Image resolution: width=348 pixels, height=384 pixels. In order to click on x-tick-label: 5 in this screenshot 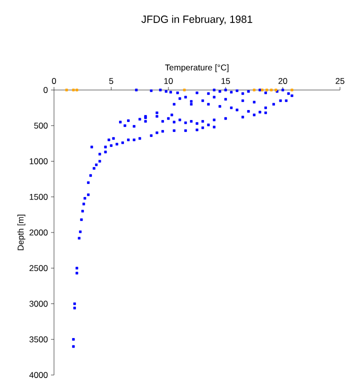, I will do `click(111, 81)`.